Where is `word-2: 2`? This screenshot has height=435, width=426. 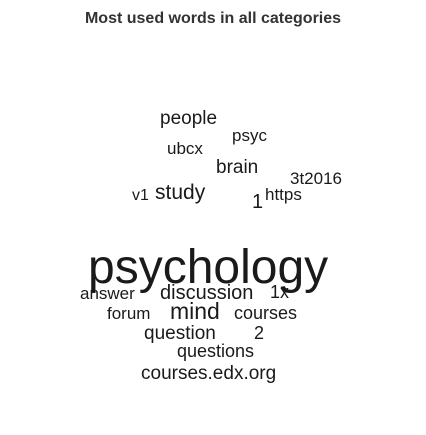 word-2: 2 is located at coordinates (259, 333).